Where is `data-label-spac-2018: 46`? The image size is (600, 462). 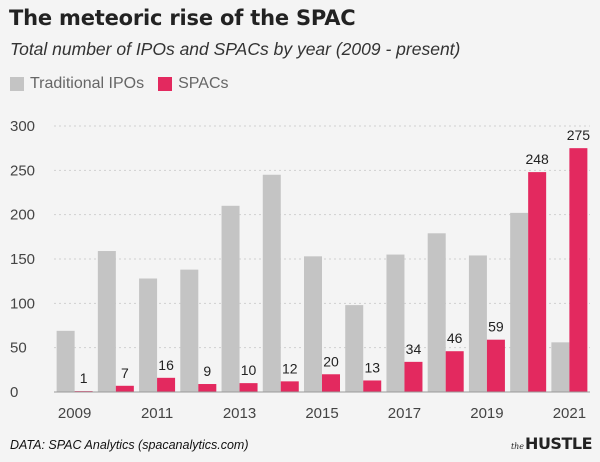 data-label-spac-2018: 46 is located at coordinates (455, 338).